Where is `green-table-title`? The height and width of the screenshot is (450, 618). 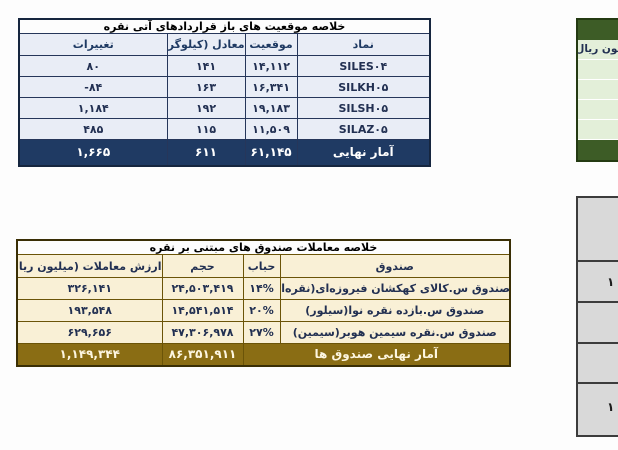
green-table-title is located at coordinates (597, 29).